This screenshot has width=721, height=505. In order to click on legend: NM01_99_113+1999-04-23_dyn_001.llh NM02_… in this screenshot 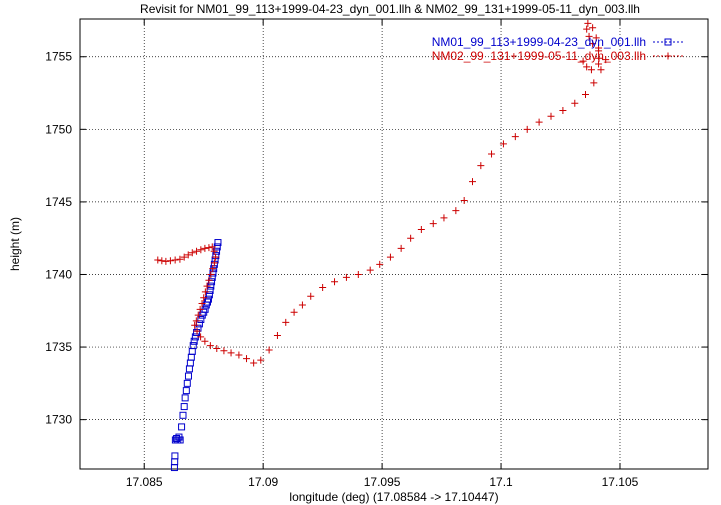, I will do `click(557, 49)`.